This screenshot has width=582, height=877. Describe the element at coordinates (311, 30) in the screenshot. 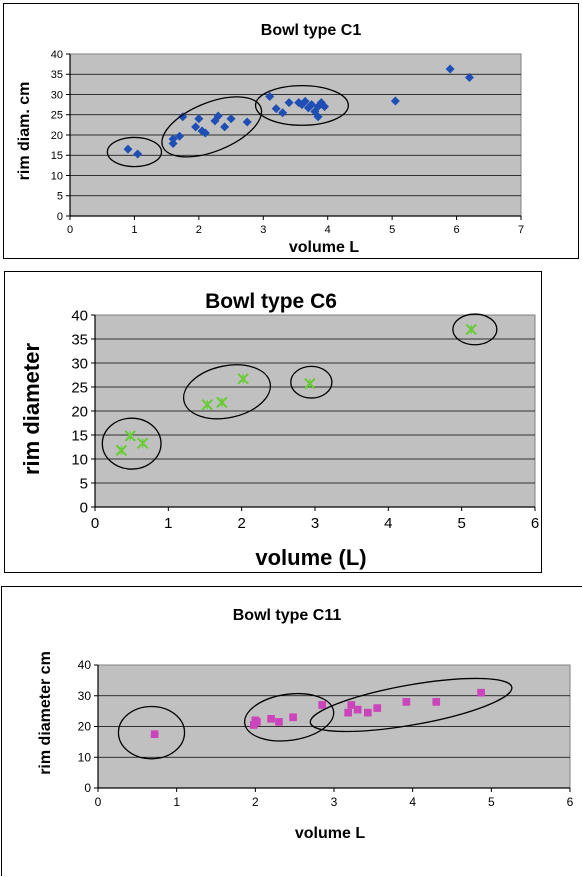

I see `chart-c1-title: Bowl type C1` at that location.